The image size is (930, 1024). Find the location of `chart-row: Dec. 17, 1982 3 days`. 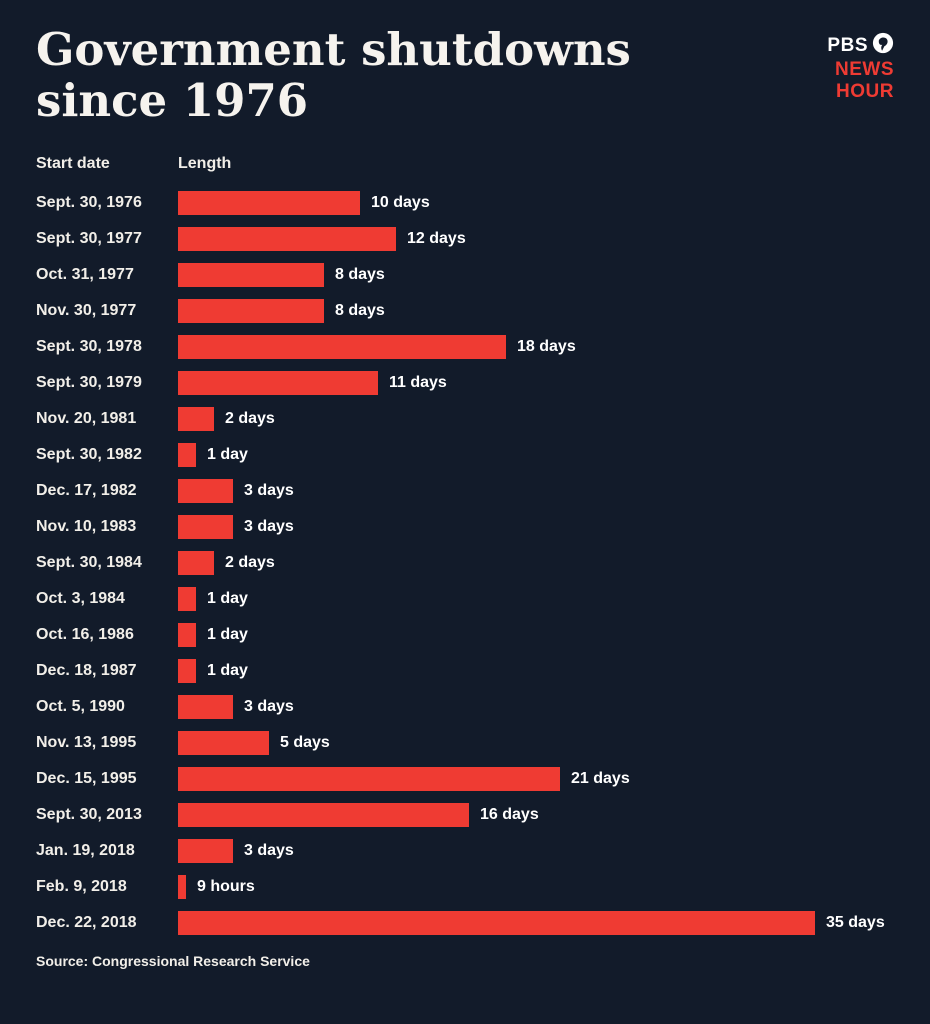

chart-row: Dec. 17, 1982 3 days is located at coordinates (465, 491).